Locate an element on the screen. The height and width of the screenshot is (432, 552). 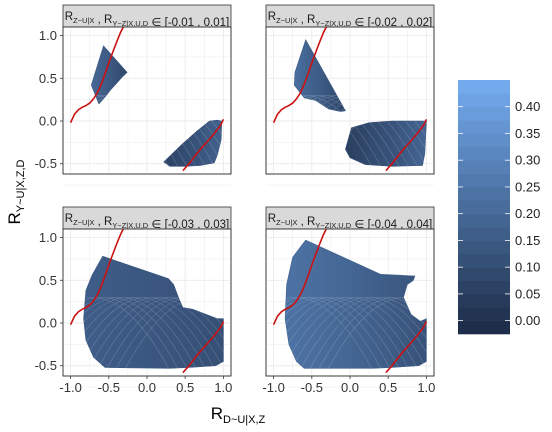
x-axis-title: RD~U|X,Z is located at coordinates (238, 415).